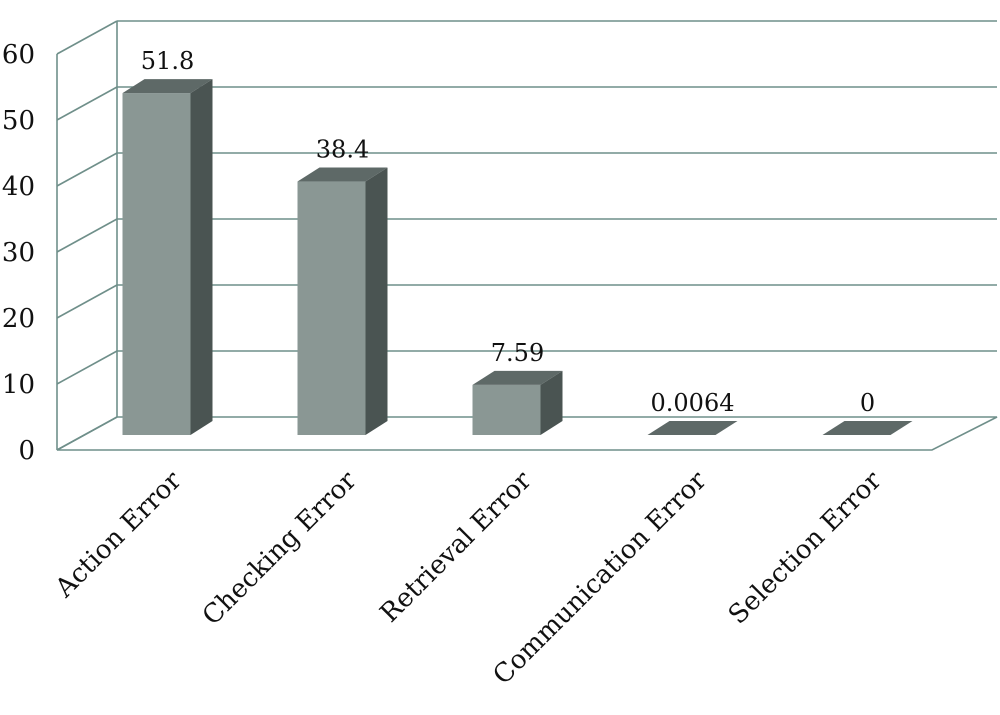  What do you see at coordinates (456, 546) in the screenshot?
I see `x-tick-label: Retrieval Error` at bounding box center [456, 546].